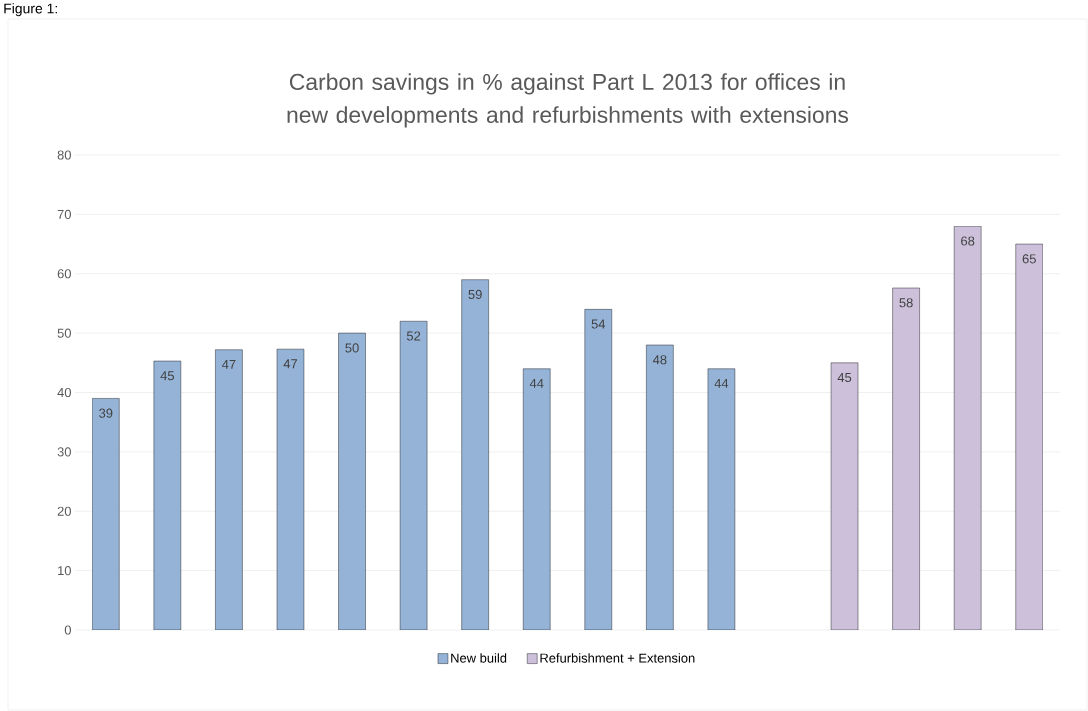 The height and width of the screenshot is (711, 1088). I want to click on y-tick-label: 30, so click(64, 452).